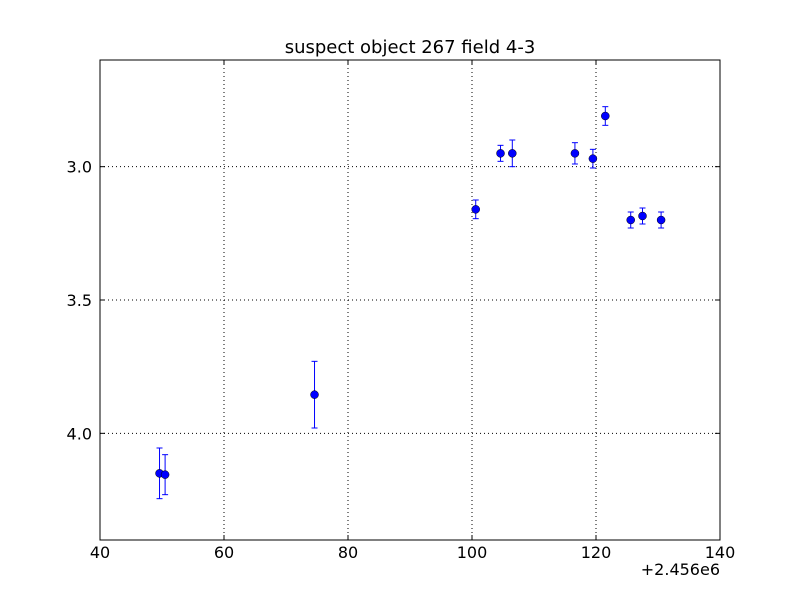 The image size is (800, 600). What do you see at coordinates (100, 552) in the screenshot?
I see `x-tick-label: 40` at bounding box center [100, 552].